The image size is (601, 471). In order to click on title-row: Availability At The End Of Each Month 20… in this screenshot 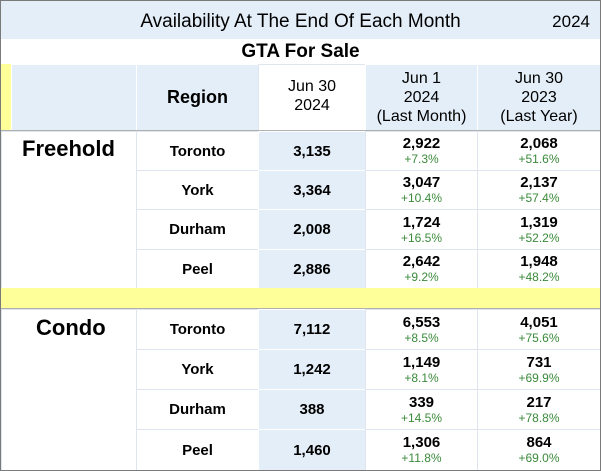, I will do `click(300, 20)`.